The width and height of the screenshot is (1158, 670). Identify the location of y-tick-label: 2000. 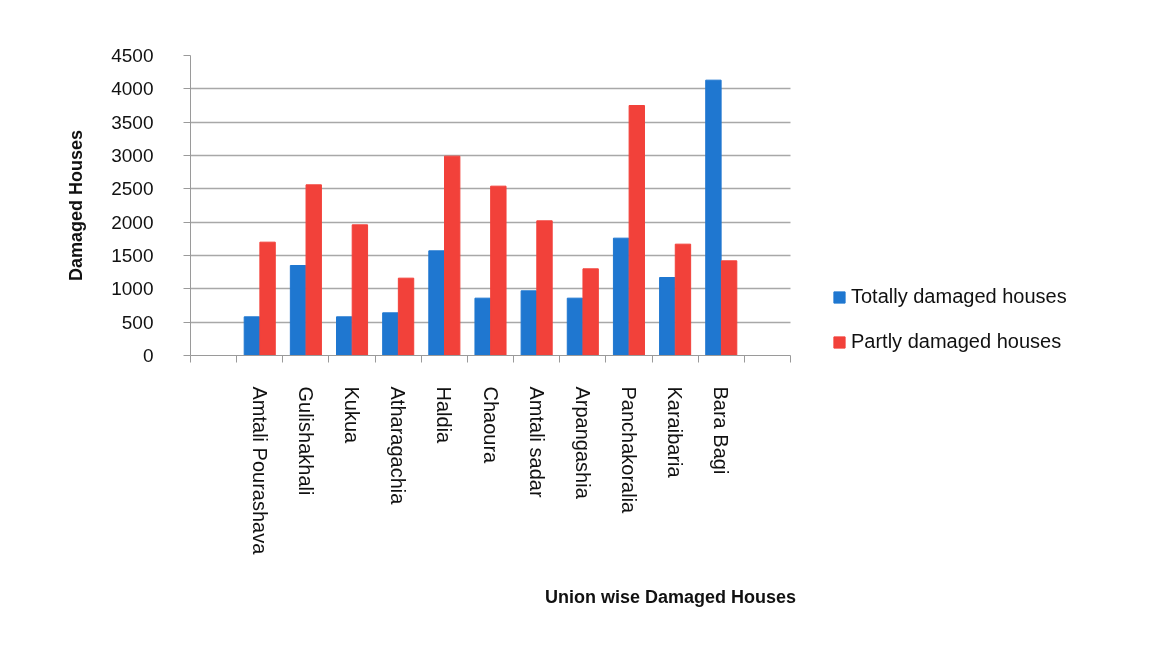
(132, 222).